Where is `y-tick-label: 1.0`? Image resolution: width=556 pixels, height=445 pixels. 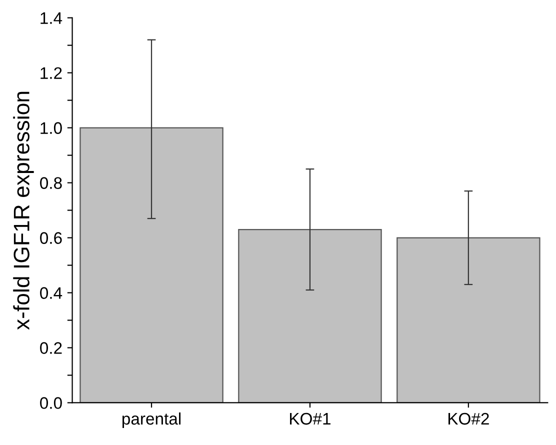 y-tick-label: 1.0 is located at coordinates (51, 128).